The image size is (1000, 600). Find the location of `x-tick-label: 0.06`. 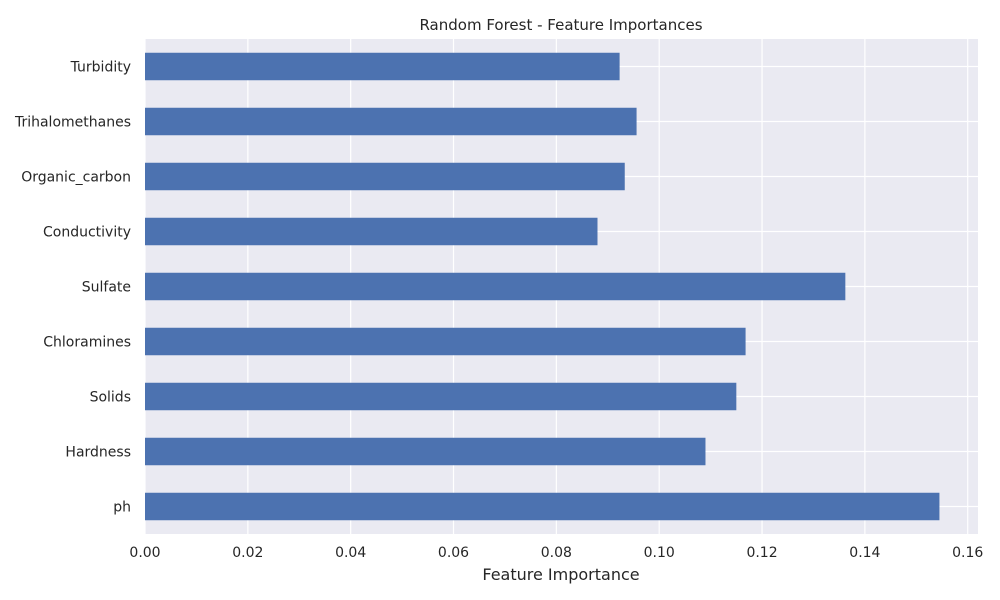

x-tick-label: 0.06 is located at coordinates (453, 553).